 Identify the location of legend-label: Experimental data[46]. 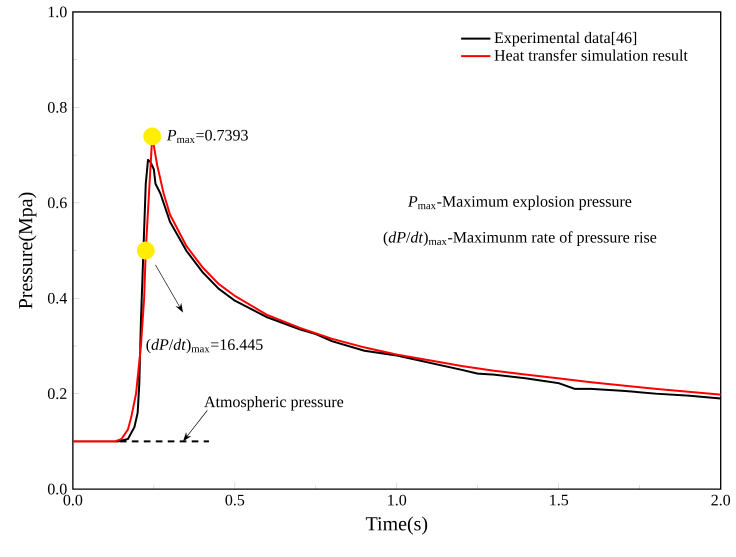
(565, 39).